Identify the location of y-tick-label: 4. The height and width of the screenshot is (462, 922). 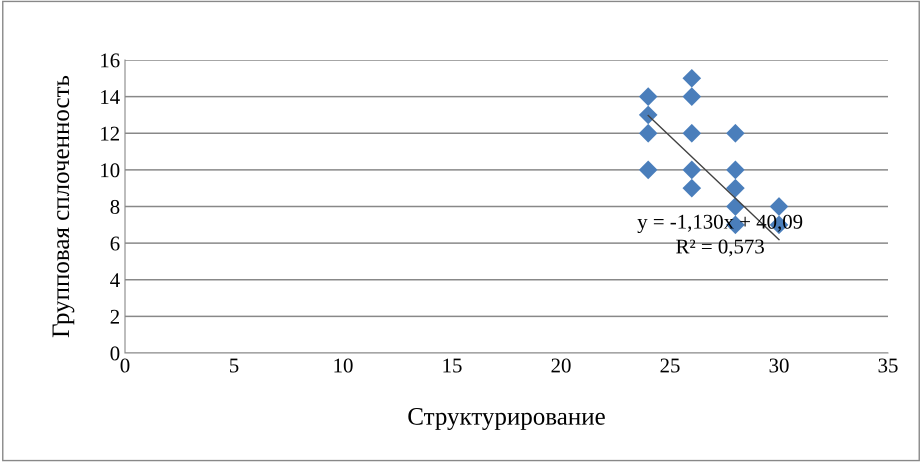
(115, 280).